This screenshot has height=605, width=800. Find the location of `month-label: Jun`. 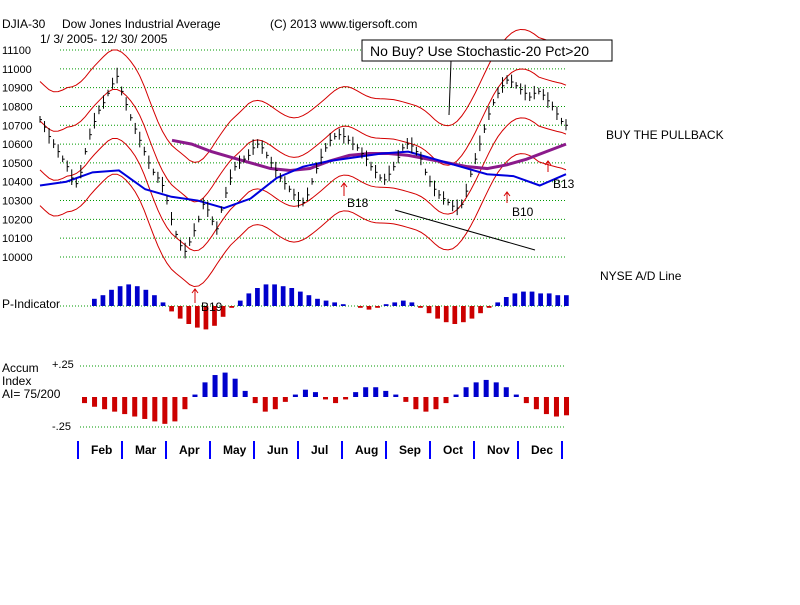

month-label: Jun is located at coordinates (277, 450).